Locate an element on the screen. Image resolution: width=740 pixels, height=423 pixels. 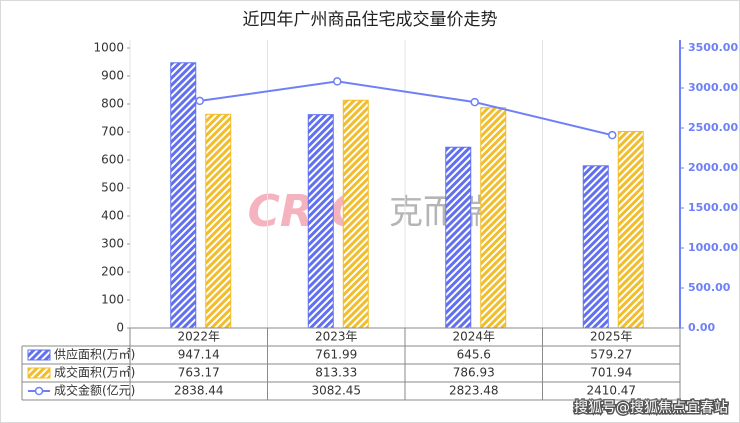
table-value: 763.17 is located at coordinates (199, 373).